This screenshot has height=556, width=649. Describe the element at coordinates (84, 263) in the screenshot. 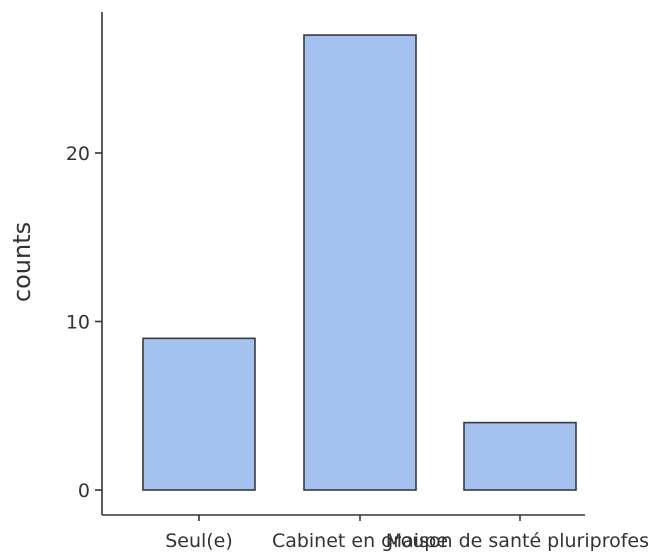

I see `y-axis: 0 10 20` at that location.